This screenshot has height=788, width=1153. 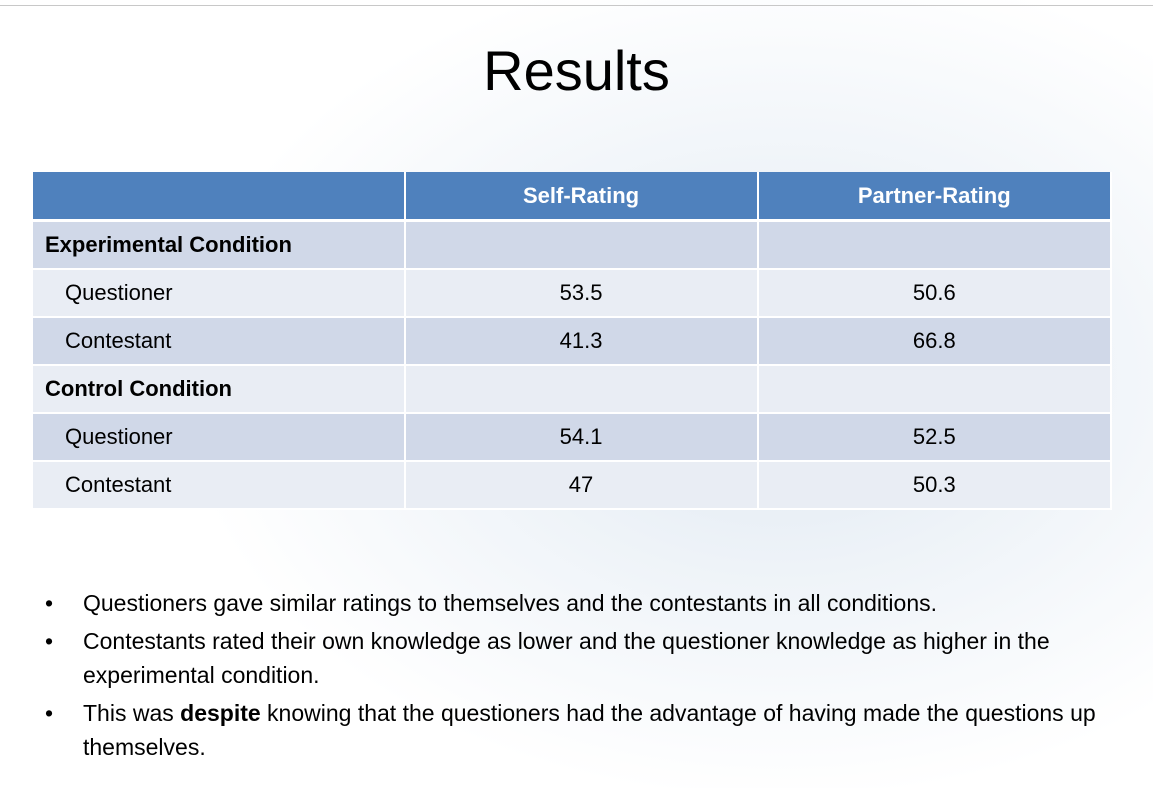 I want to click on value-cell: 41.3, so click(x=582, y=342).